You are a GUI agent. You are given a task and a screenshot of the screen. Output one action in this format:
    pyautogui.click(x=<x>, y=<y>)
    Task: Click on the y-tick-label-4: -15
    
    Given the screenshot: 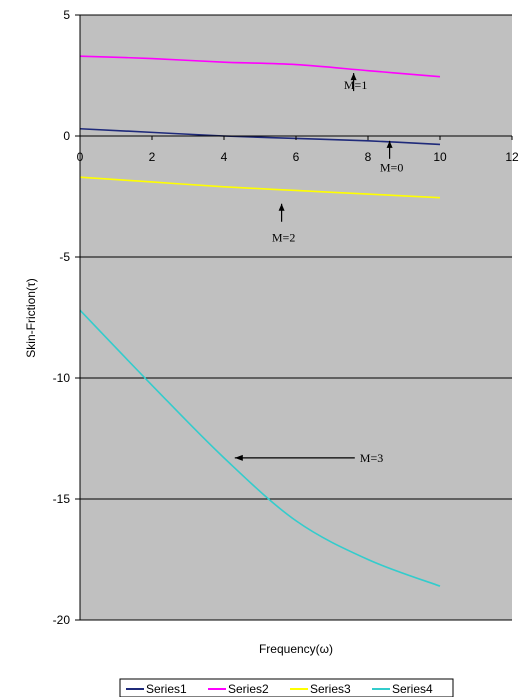 What is the action you would take?
    pyautogui.click(x=62, y=499)
    